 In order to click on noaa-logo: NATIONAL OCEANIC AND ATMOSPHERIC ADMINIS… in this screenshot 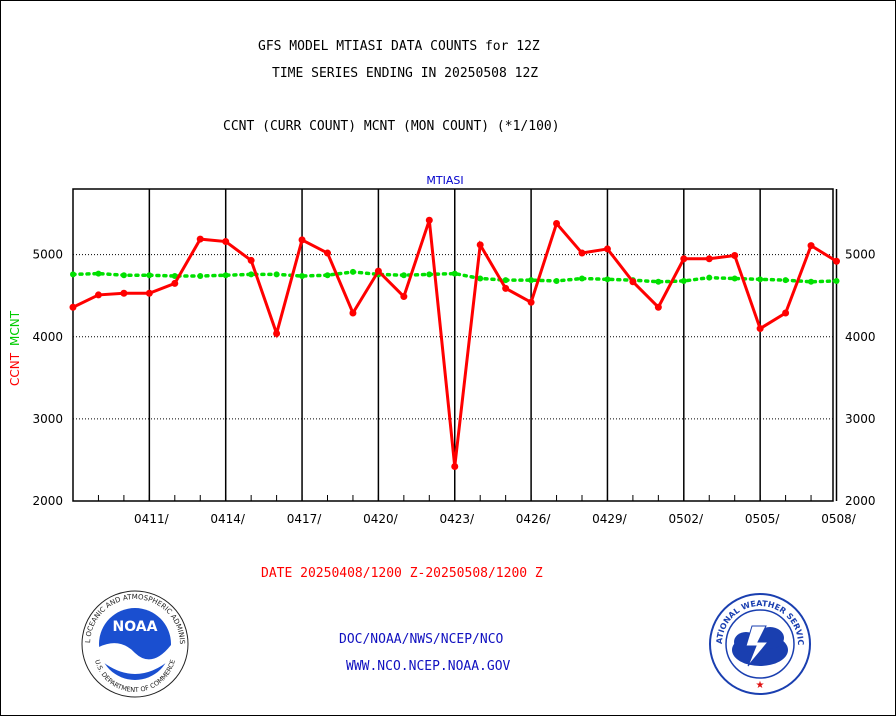, I will do `click(134, 643)`.